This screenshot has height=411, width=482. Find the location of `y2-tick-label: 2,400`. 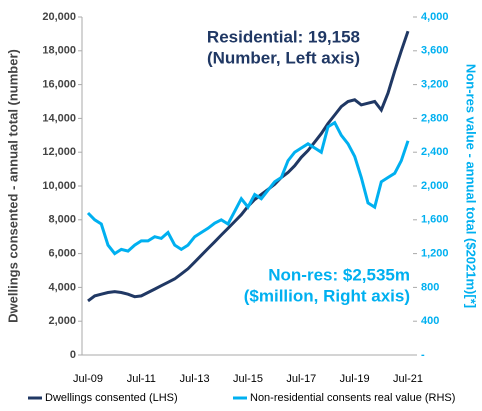

y2-tick-label: 2,400 is located at coordinates (435, 152).